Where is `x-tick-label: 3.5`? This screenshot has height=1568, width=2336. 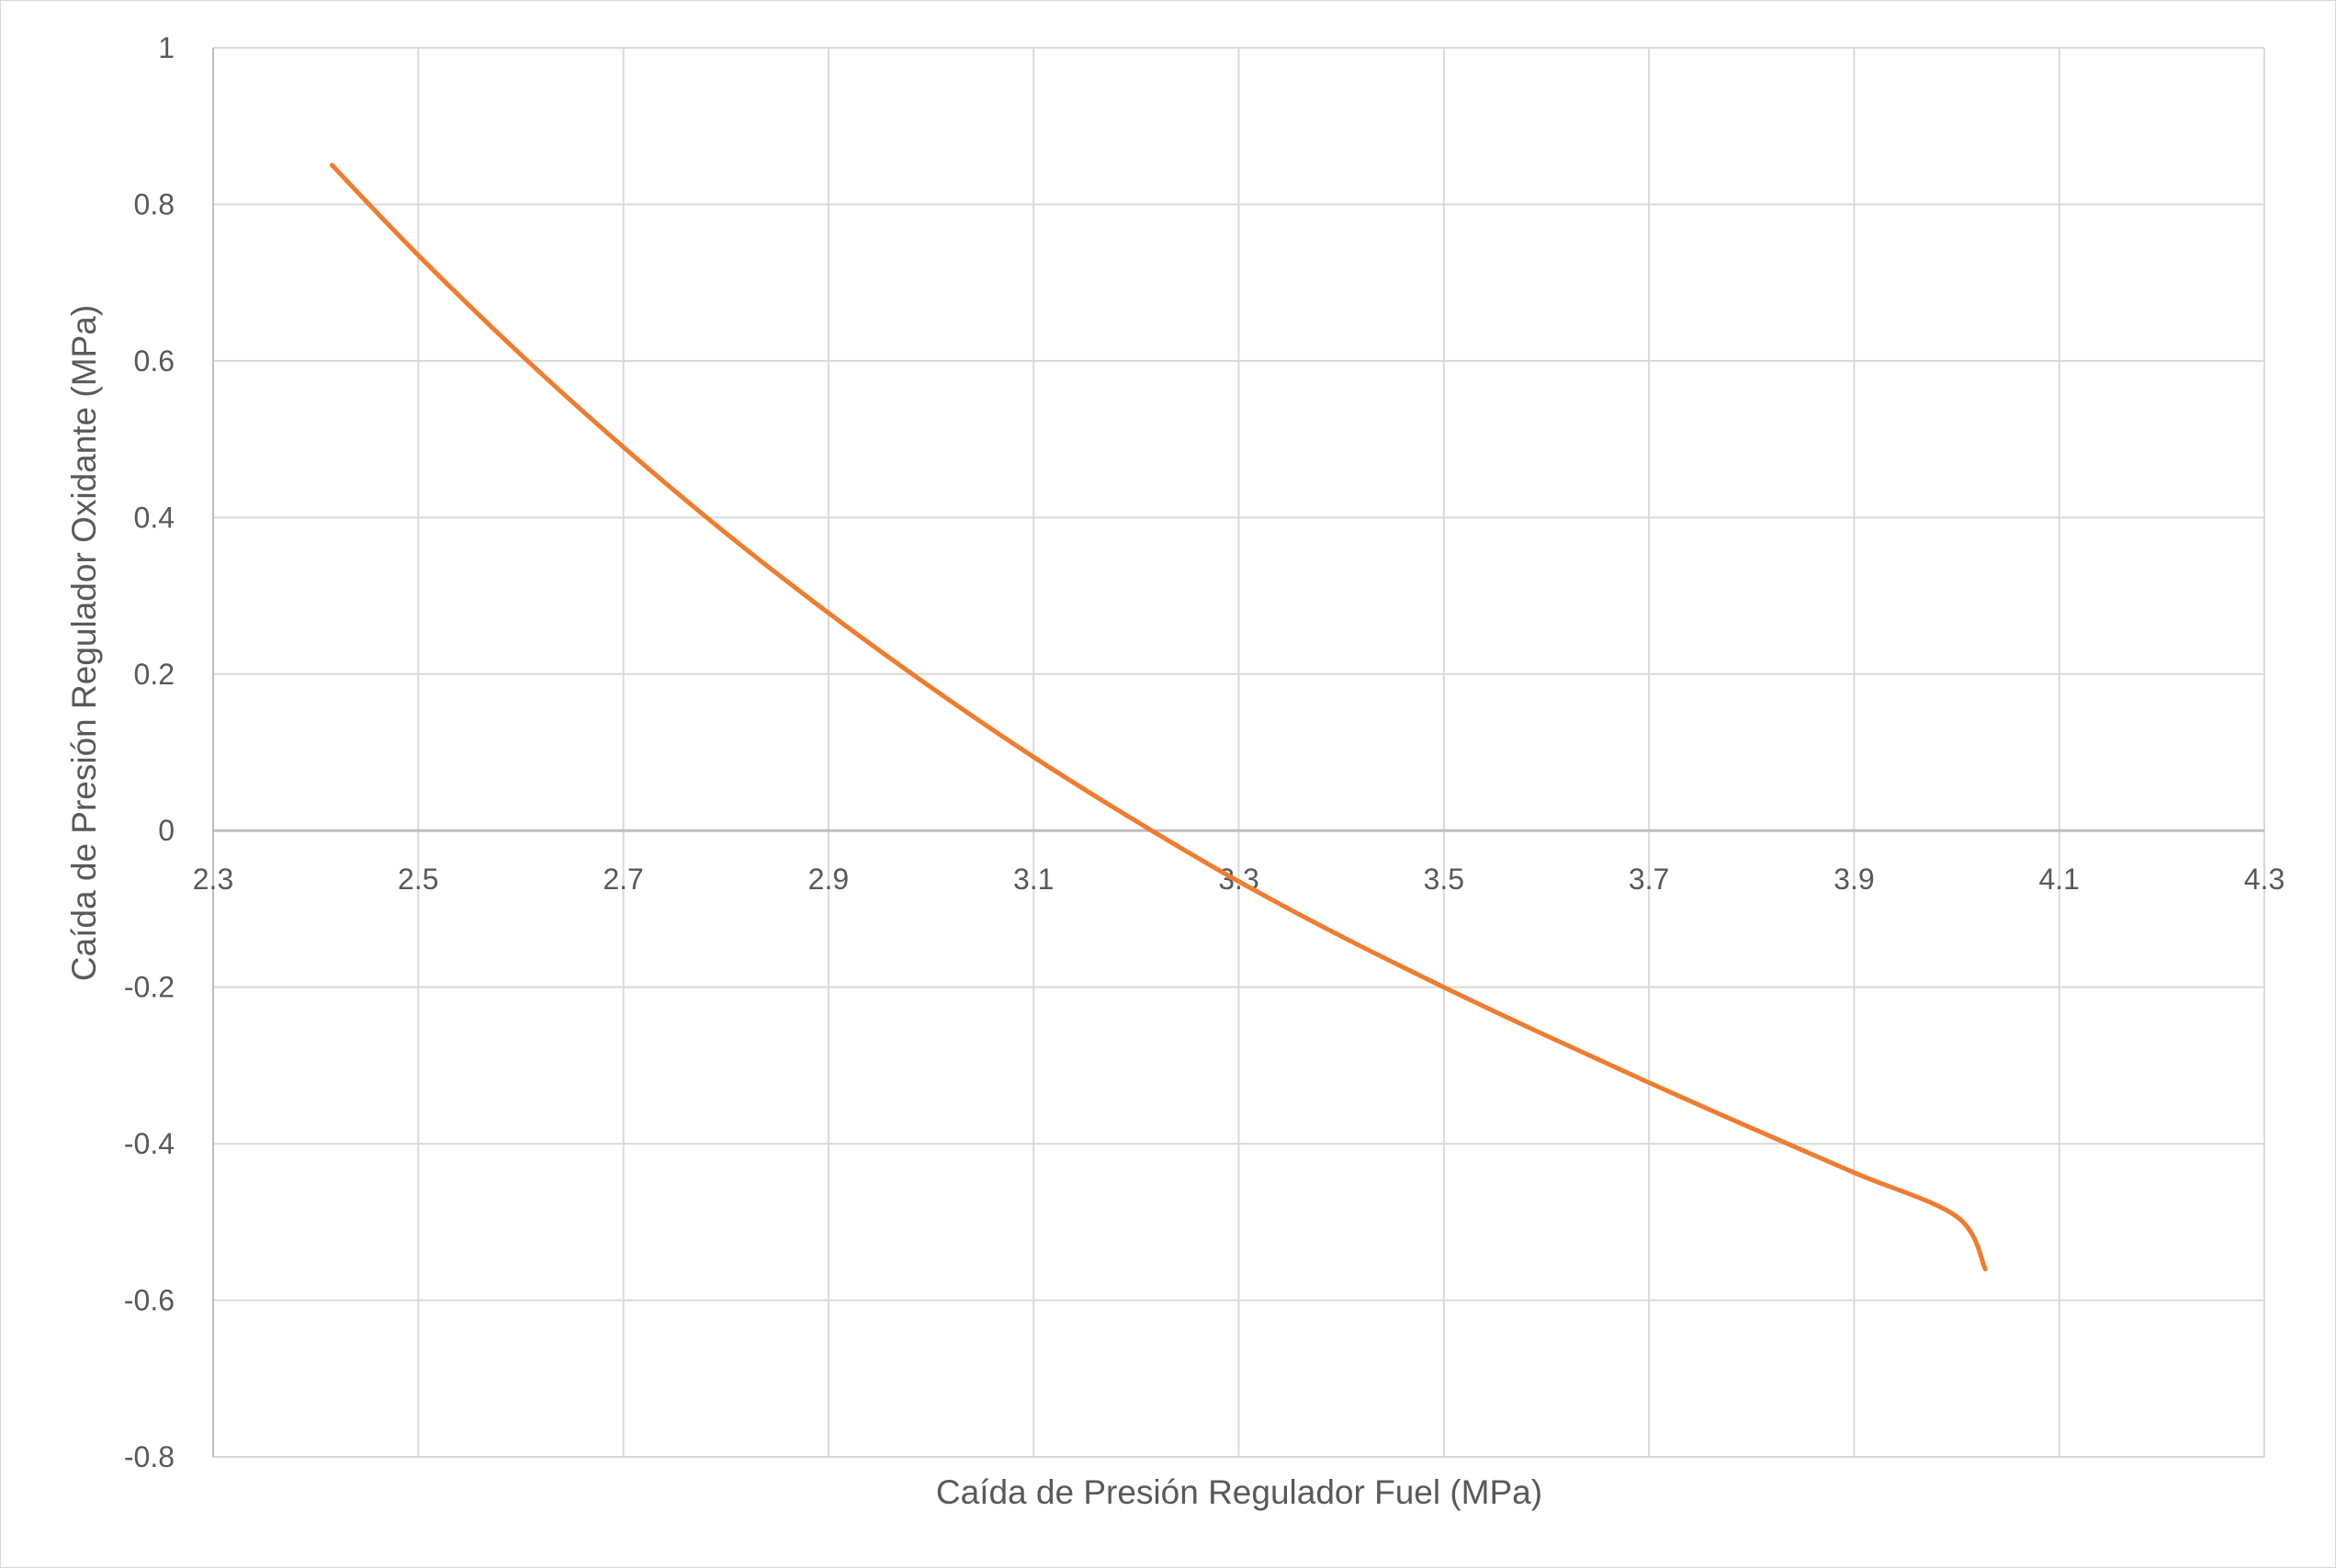
x-tick-label: 3.5 is located at coordinates (1444, 879).